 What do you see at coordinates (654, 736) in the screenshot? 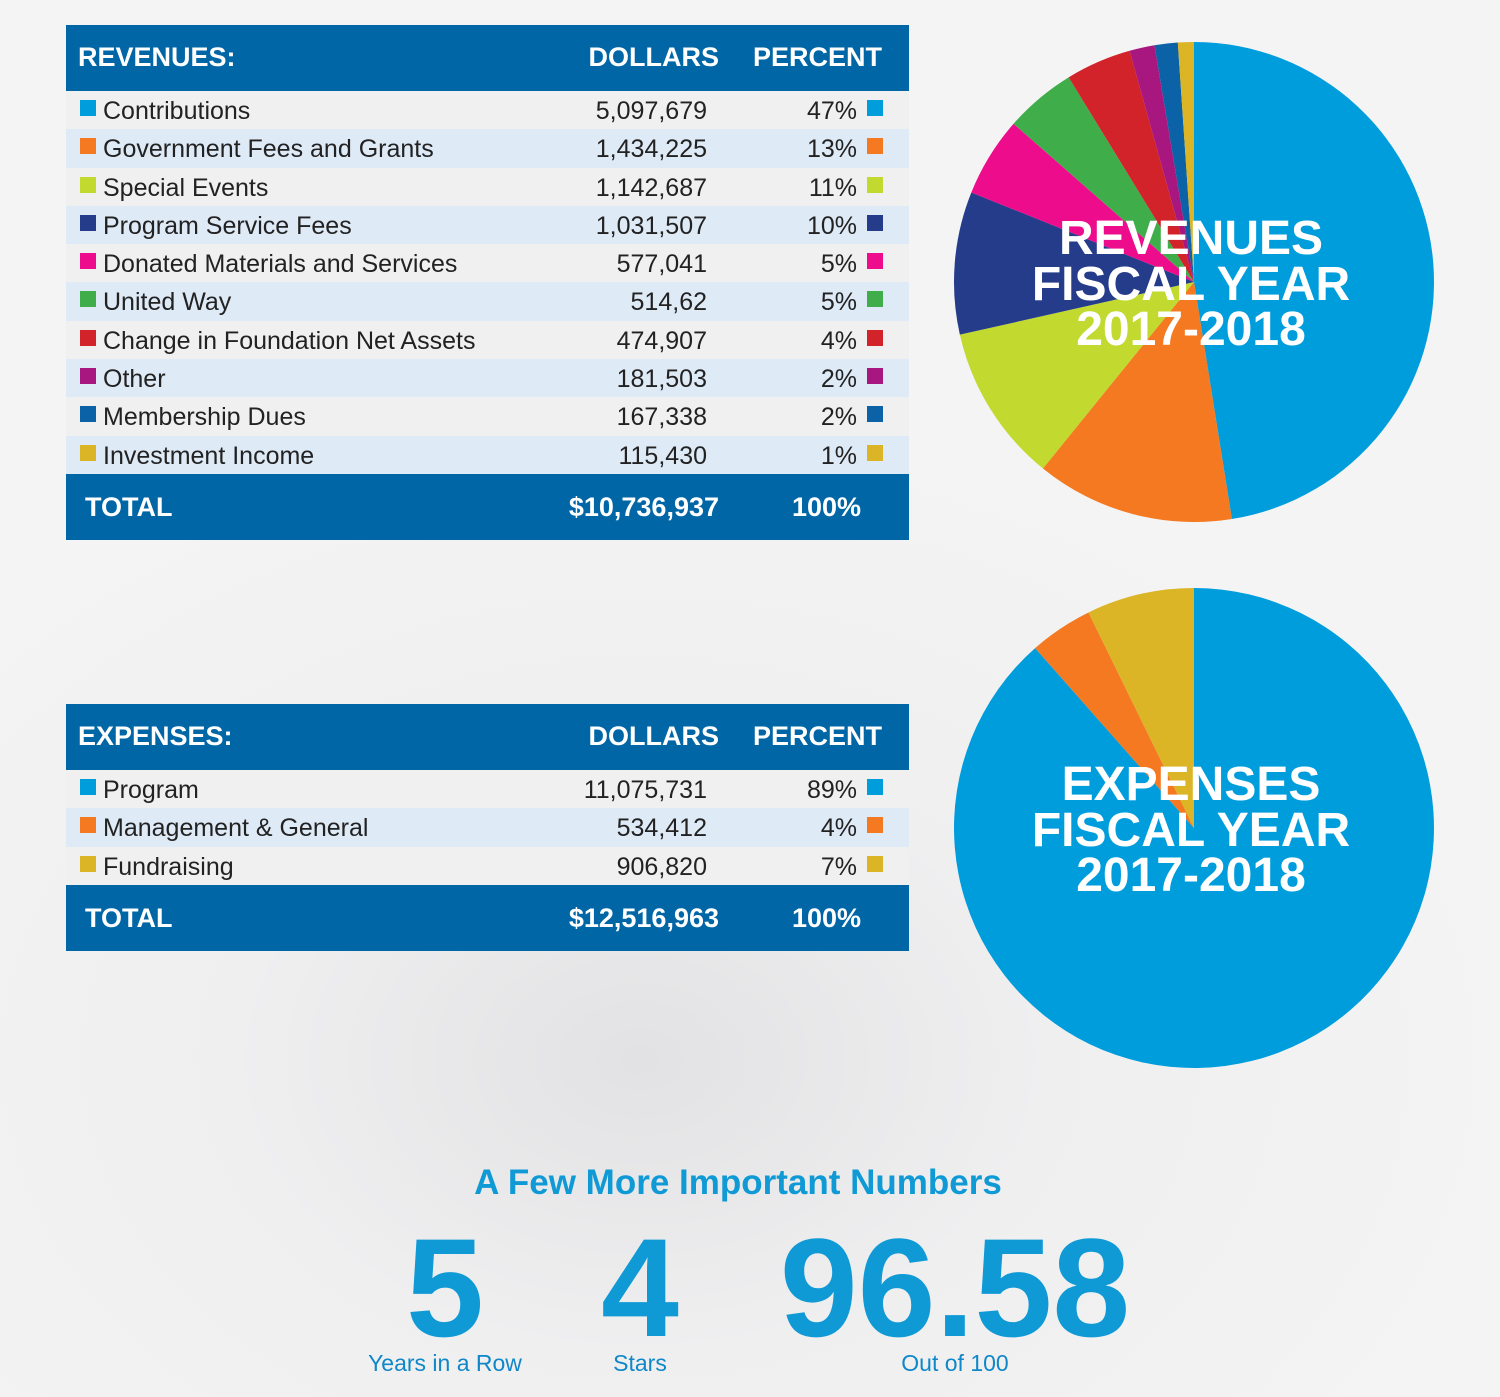
I see `expenses-header-dollars: DOLLARS` at bounding box center [654, 736].